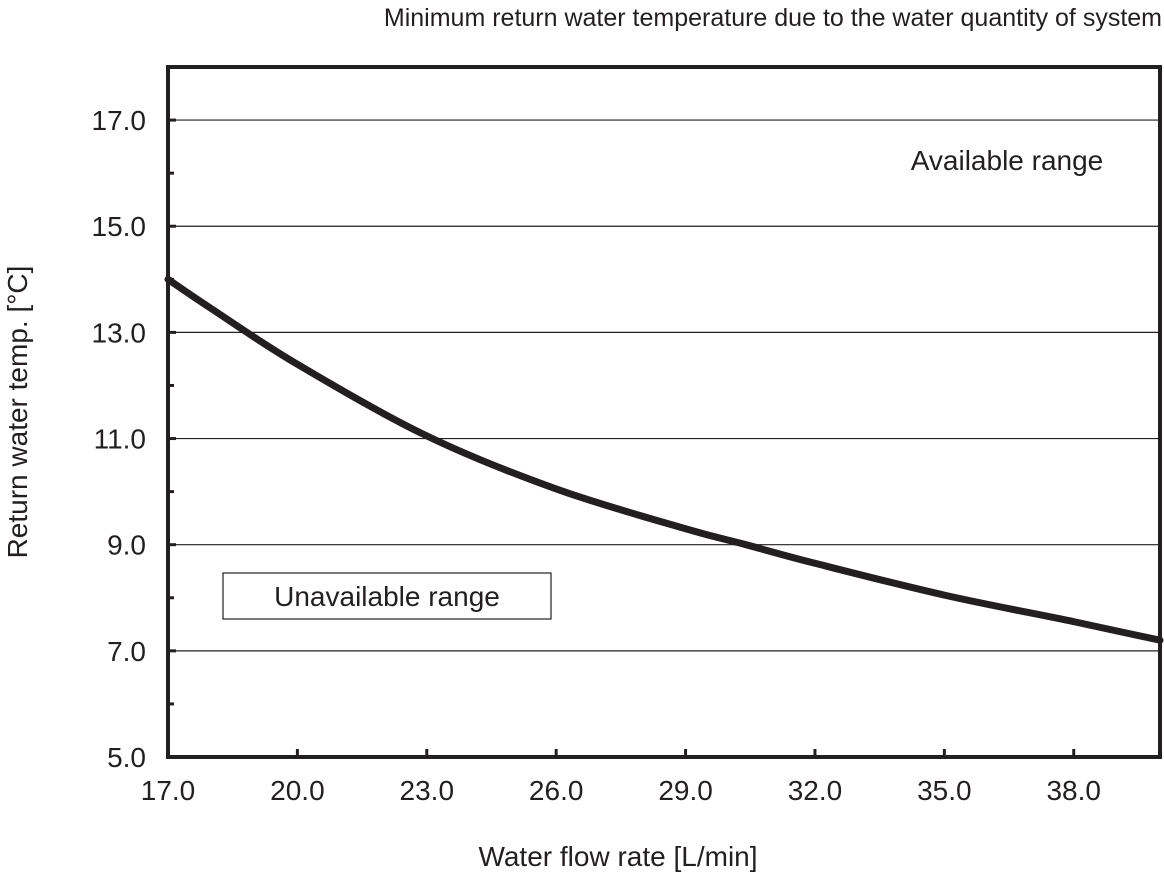  I want to click on y-tick-label: 7.0, so click(126, 651).